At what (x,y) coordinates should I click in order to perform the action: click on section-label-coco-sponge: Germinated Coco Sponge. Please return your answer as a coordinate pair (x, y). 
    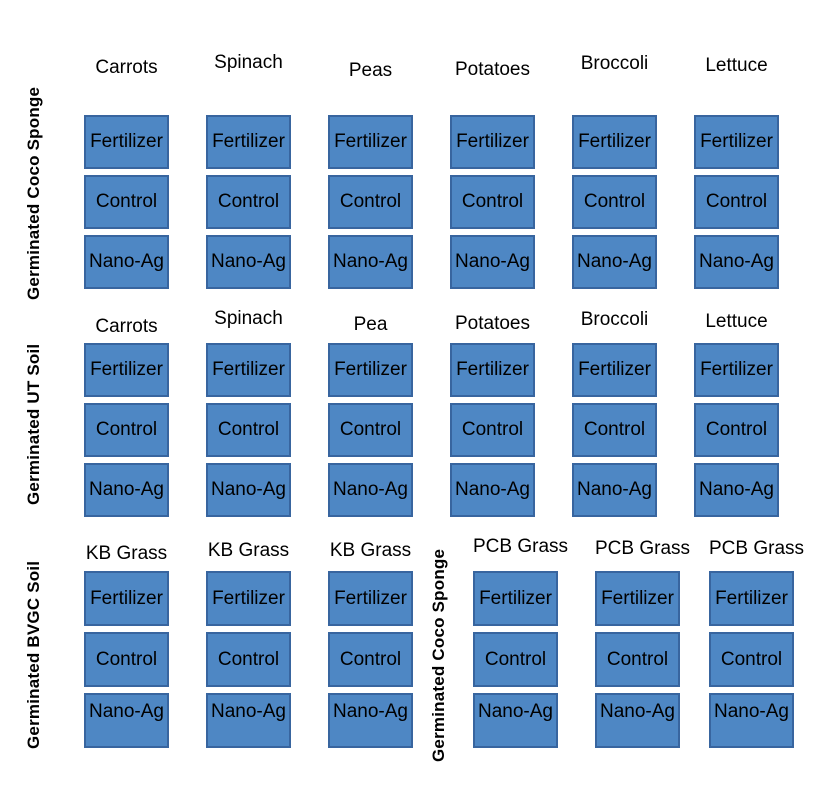
    Looking at the image, I should click on (33, 193).